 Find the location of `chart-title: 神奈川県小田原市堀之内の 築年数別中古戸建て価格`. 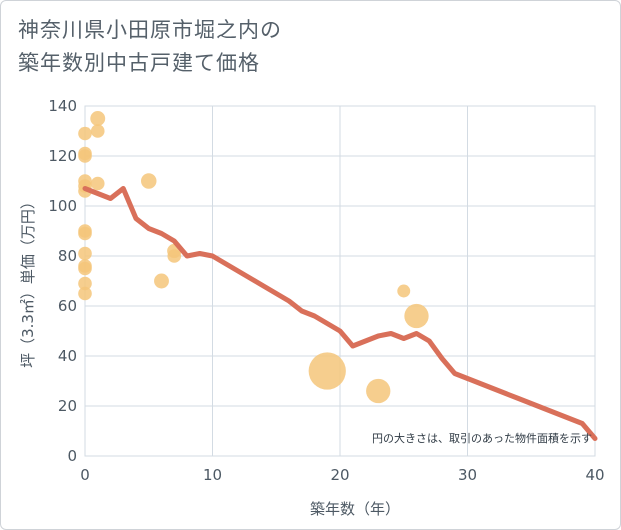

chart-title: 神奈川県小田原市堀之内の 築年数別中古戸建て価格 is located at coordinates (150, 47).